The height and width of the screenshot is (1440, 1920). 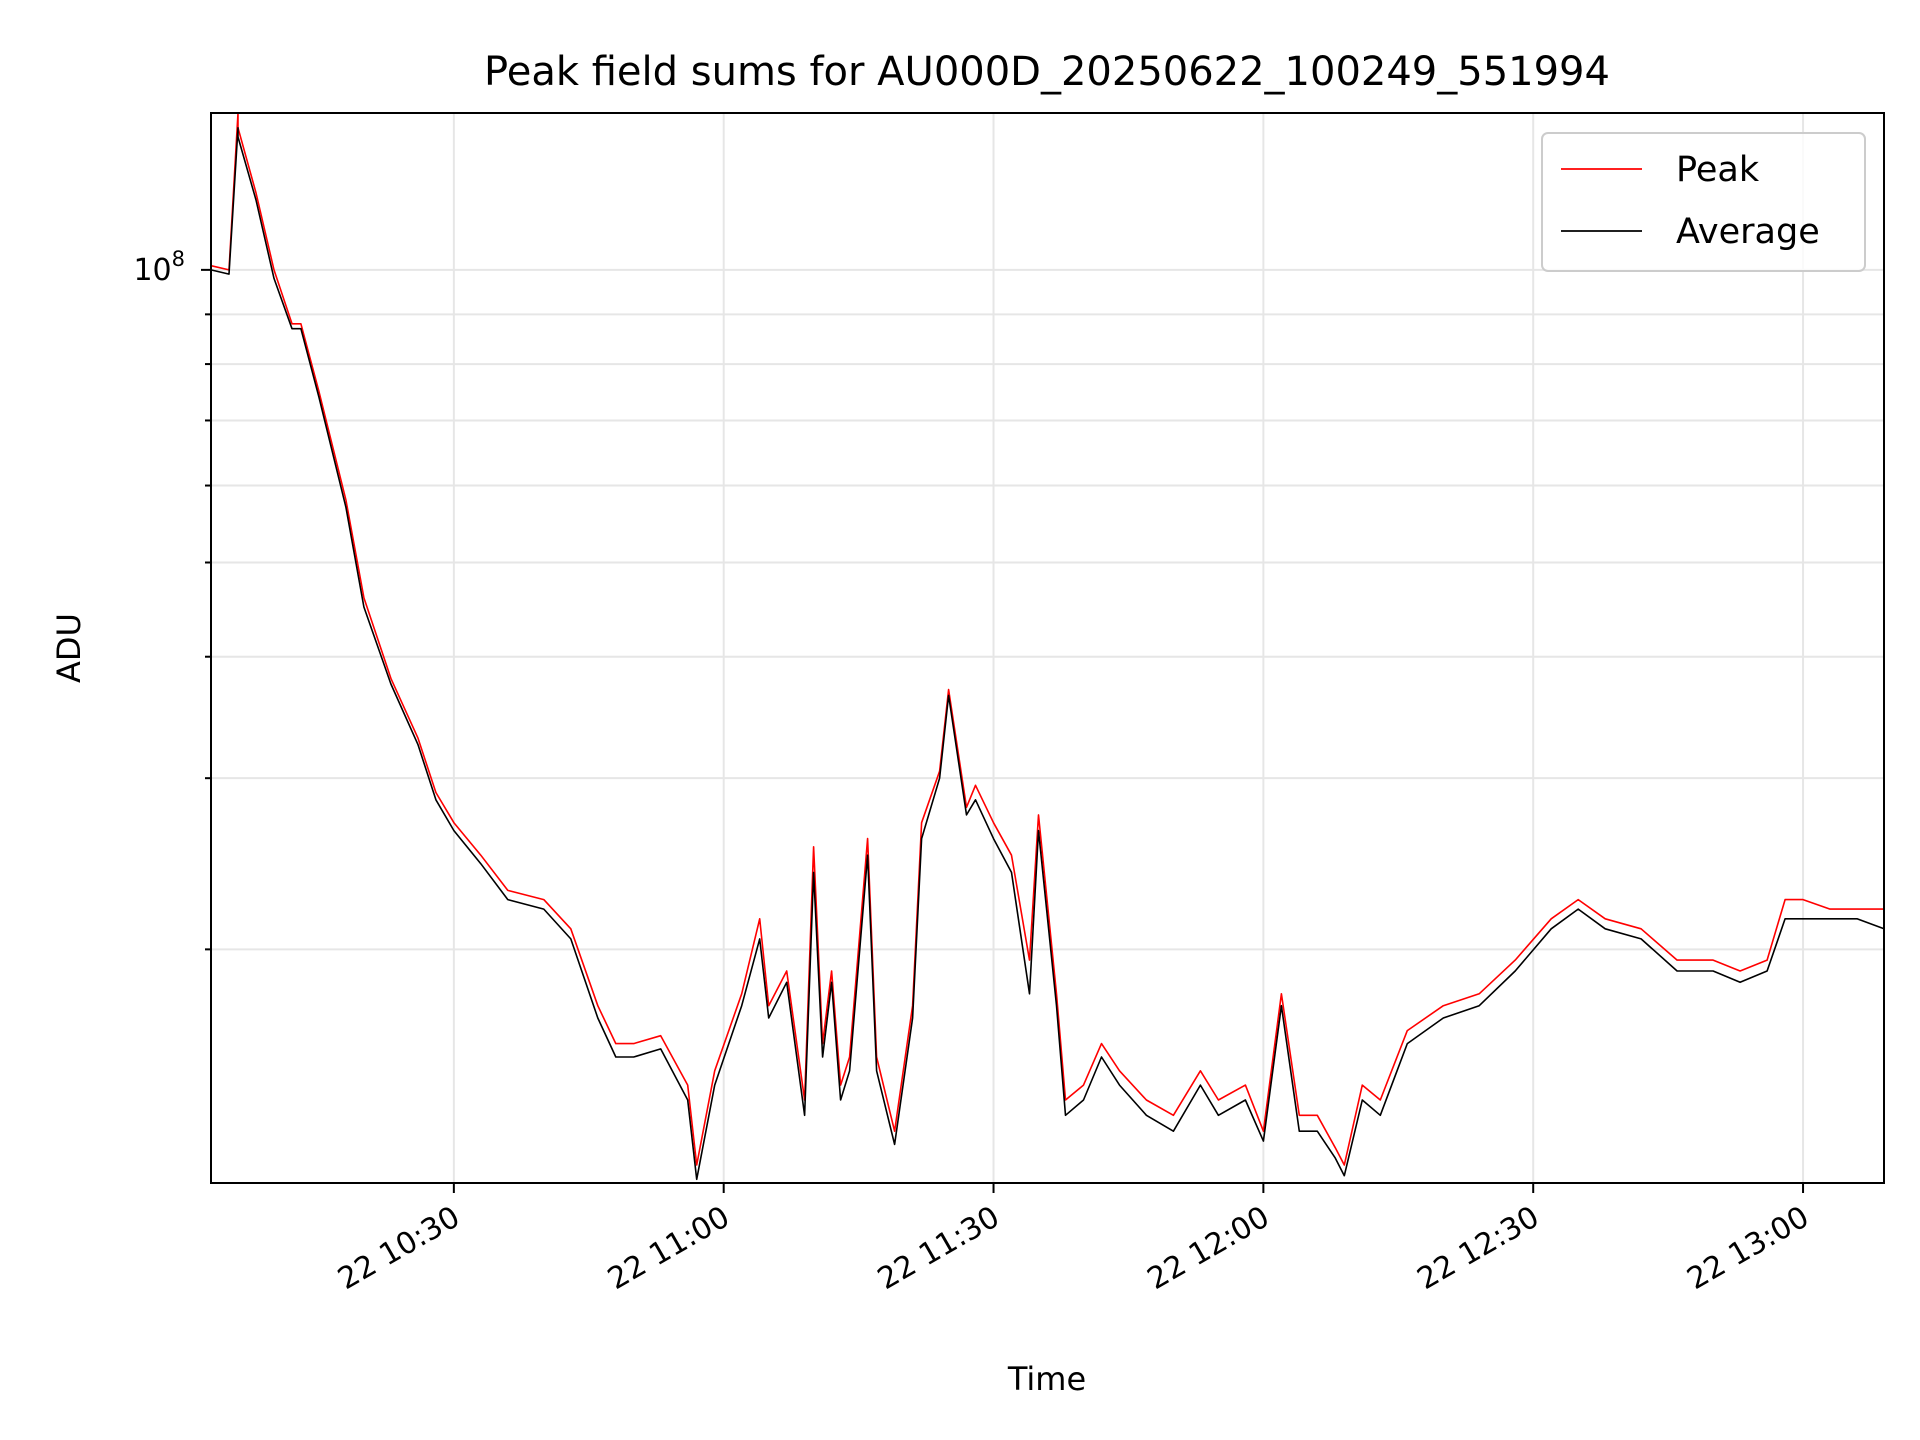 I want to click on y-tick-label: 108, so click(x=159, y=267).